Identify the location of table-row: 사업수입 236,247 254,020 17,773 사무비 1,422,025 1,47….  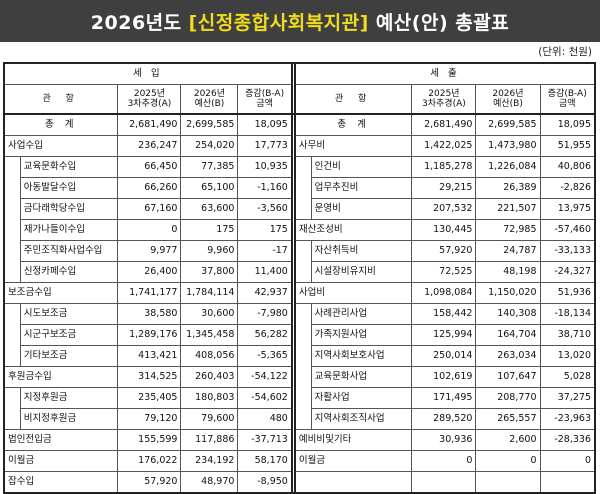
(299, 146).